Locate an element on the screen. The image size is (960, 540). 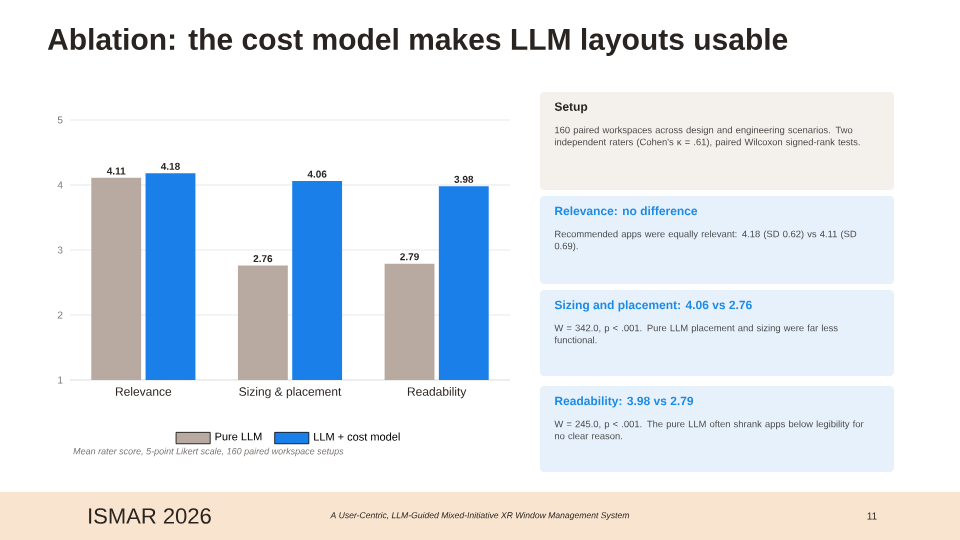
text: ISMAR 2026 is located at coordinates (150, 516).